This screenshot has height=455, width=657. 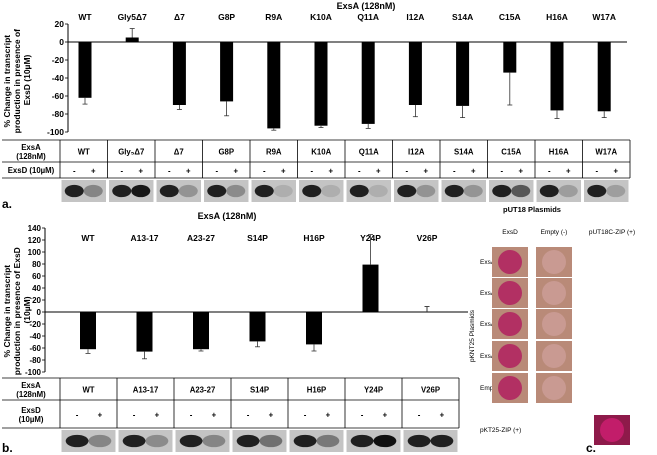 I want to click on category-label: Y24P, so click(x=370, y=238).